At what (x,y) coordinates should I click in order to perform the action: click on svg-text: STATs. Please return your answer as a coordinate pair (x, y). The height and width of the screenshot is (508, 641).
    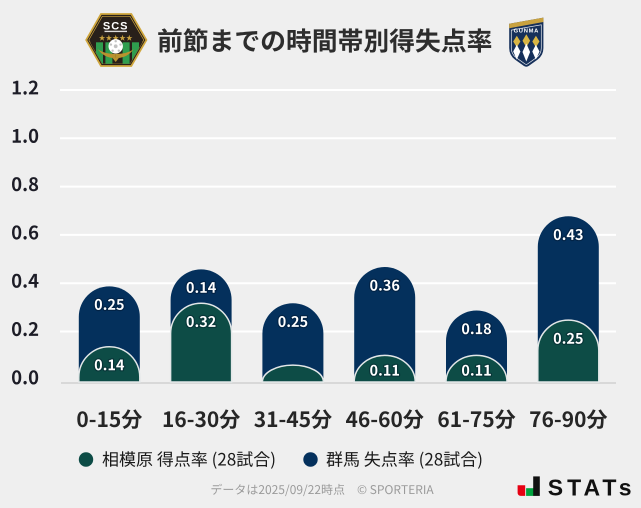
    Looking at the image, I should click on (592, 487).